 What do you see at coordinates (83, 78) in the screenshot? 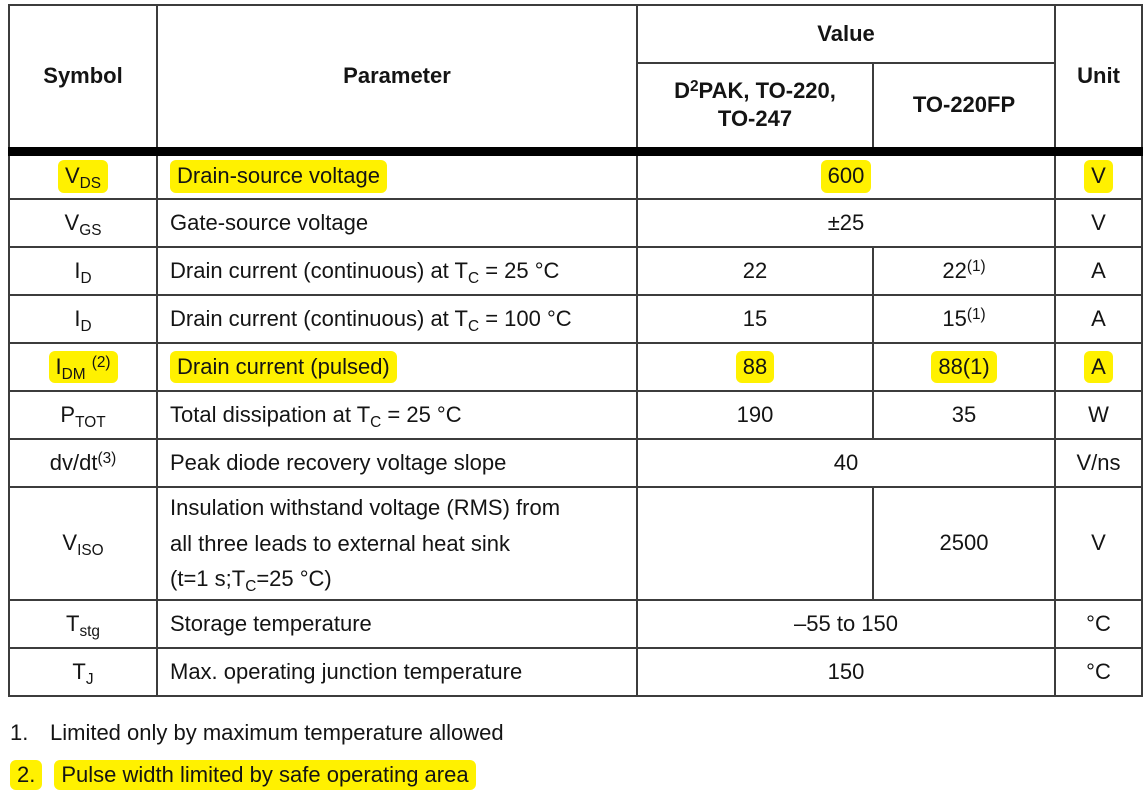
I see `col-header-symbol: Symbol` at bounding box center [83, 78].